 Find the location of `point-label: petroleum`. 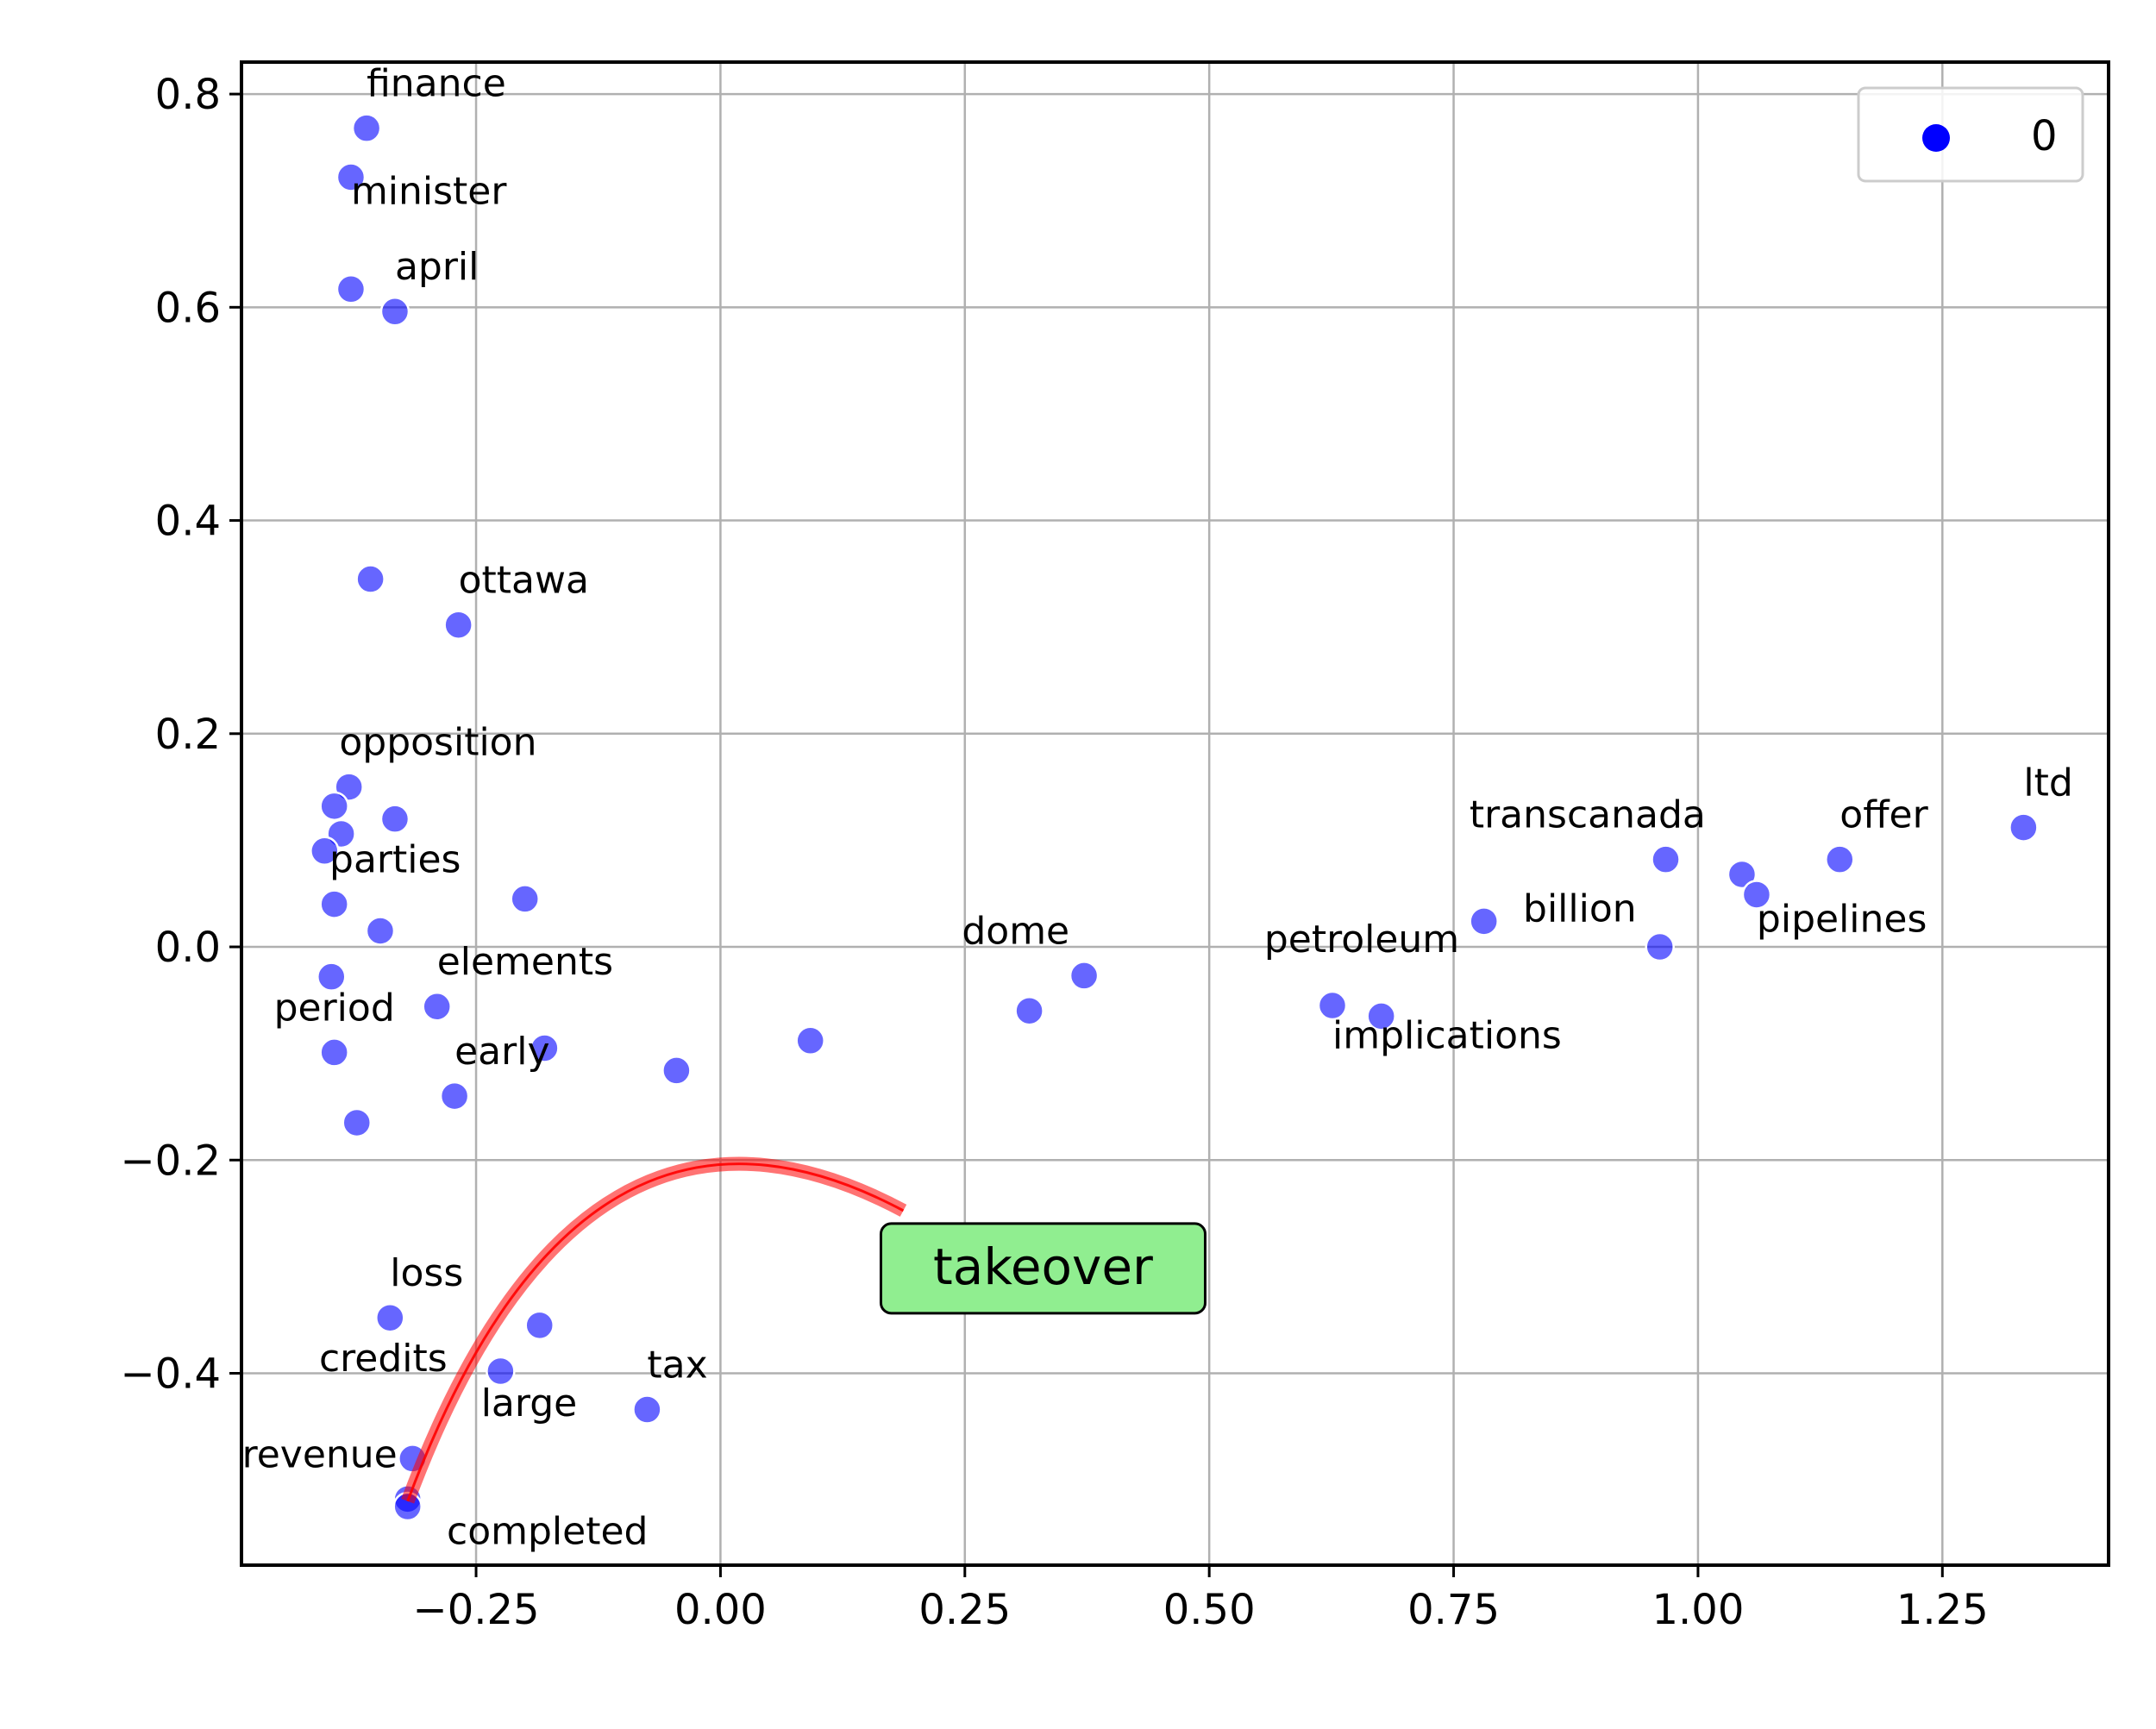

point-label: petroleum is located at coordinates (1361, 940).